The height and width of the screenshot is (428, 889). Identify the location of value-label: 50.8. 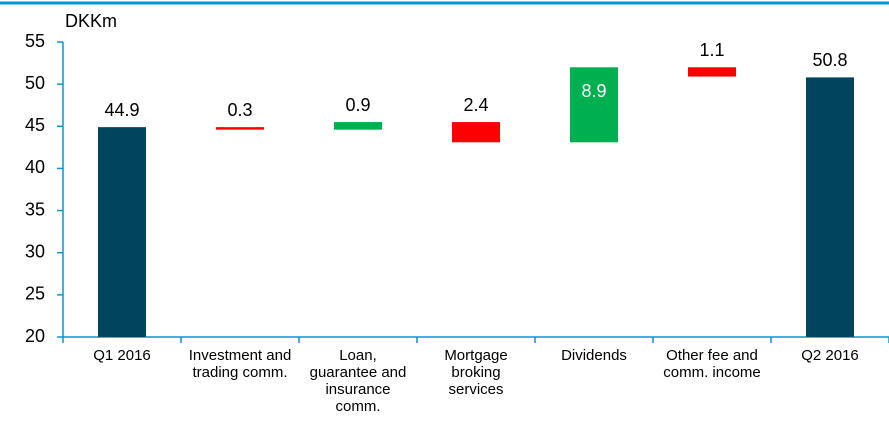
(829, 60).